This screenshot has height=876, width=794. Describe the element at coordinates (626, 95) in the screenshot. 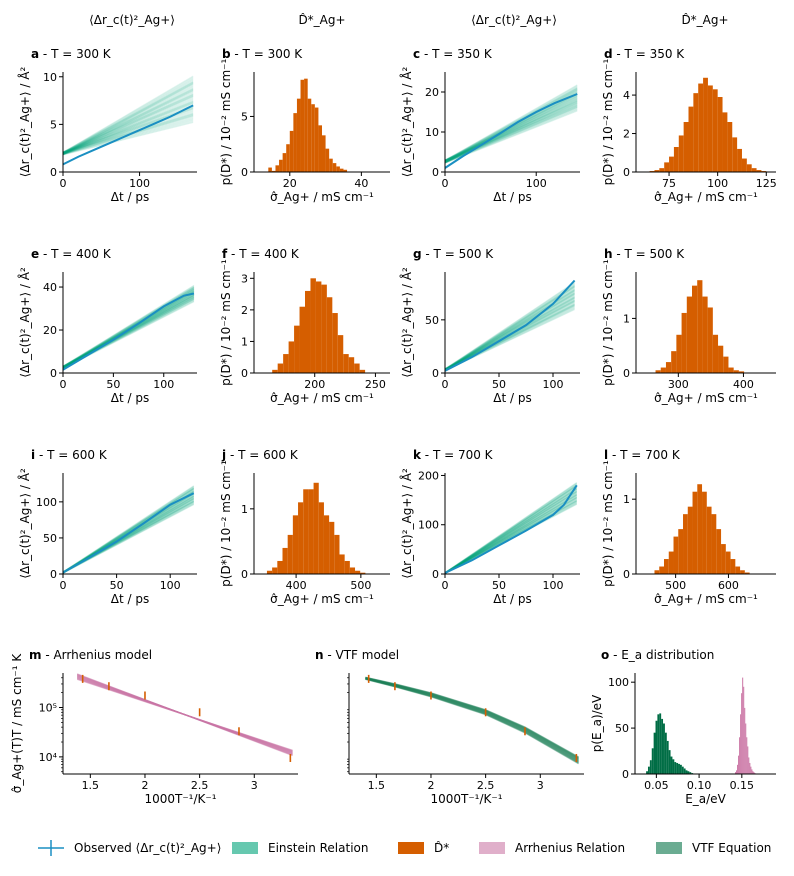

I see `y-tick-label: 4` at that location.